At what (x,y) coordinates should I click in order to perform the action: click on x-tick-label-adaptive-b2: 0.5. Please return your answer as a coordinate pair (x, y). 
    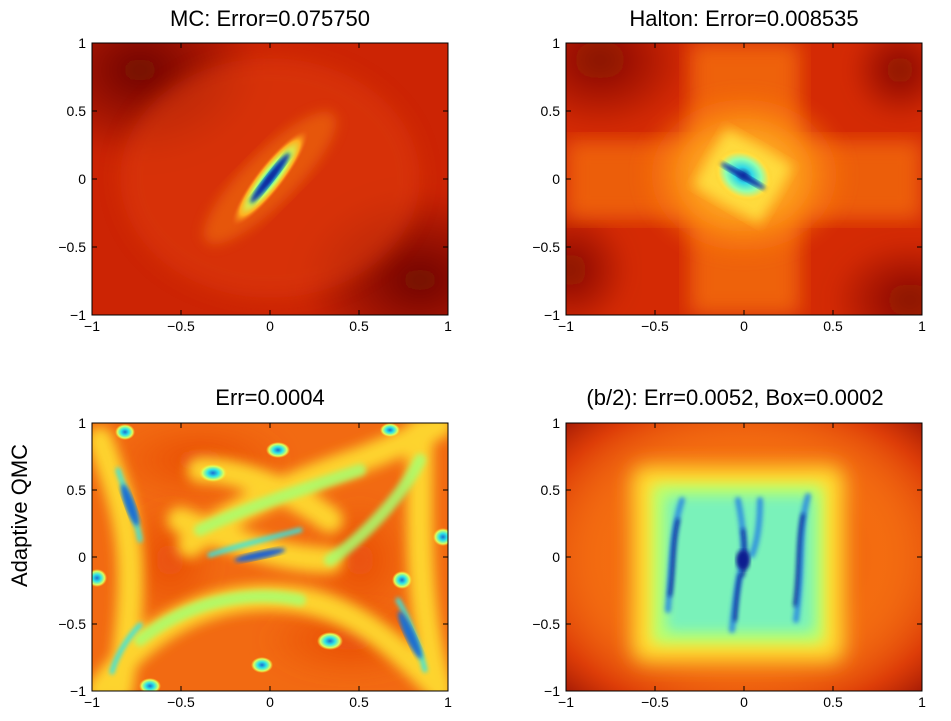
    Looking at the image, I should click on (833, 702).